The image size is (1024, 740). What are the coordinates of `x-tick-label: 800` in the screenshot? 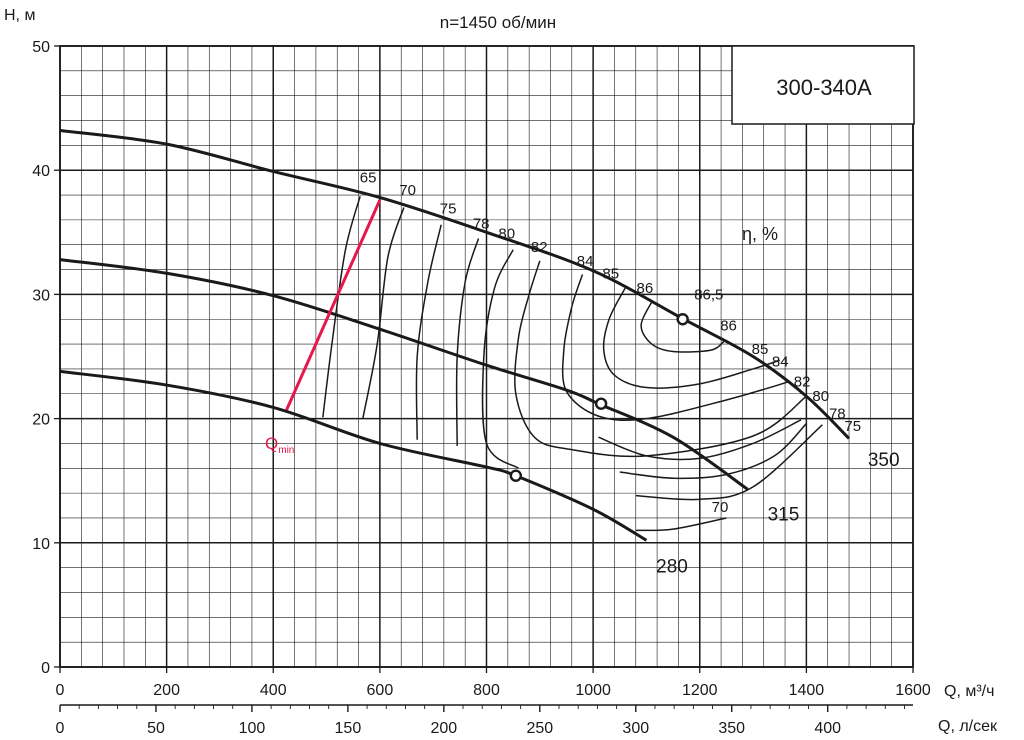 It's located at (486, 690).